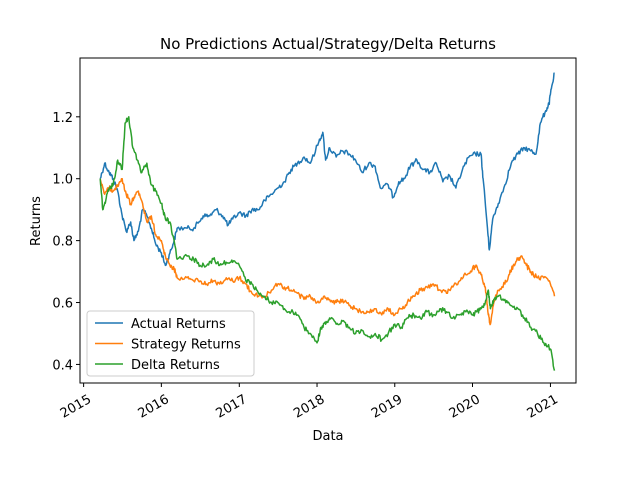 The height and width of the screenshot is (480, 640). I want to click on y-axis: 0.4 0.6 0.8 1.0 1.2, so click(66, 242).